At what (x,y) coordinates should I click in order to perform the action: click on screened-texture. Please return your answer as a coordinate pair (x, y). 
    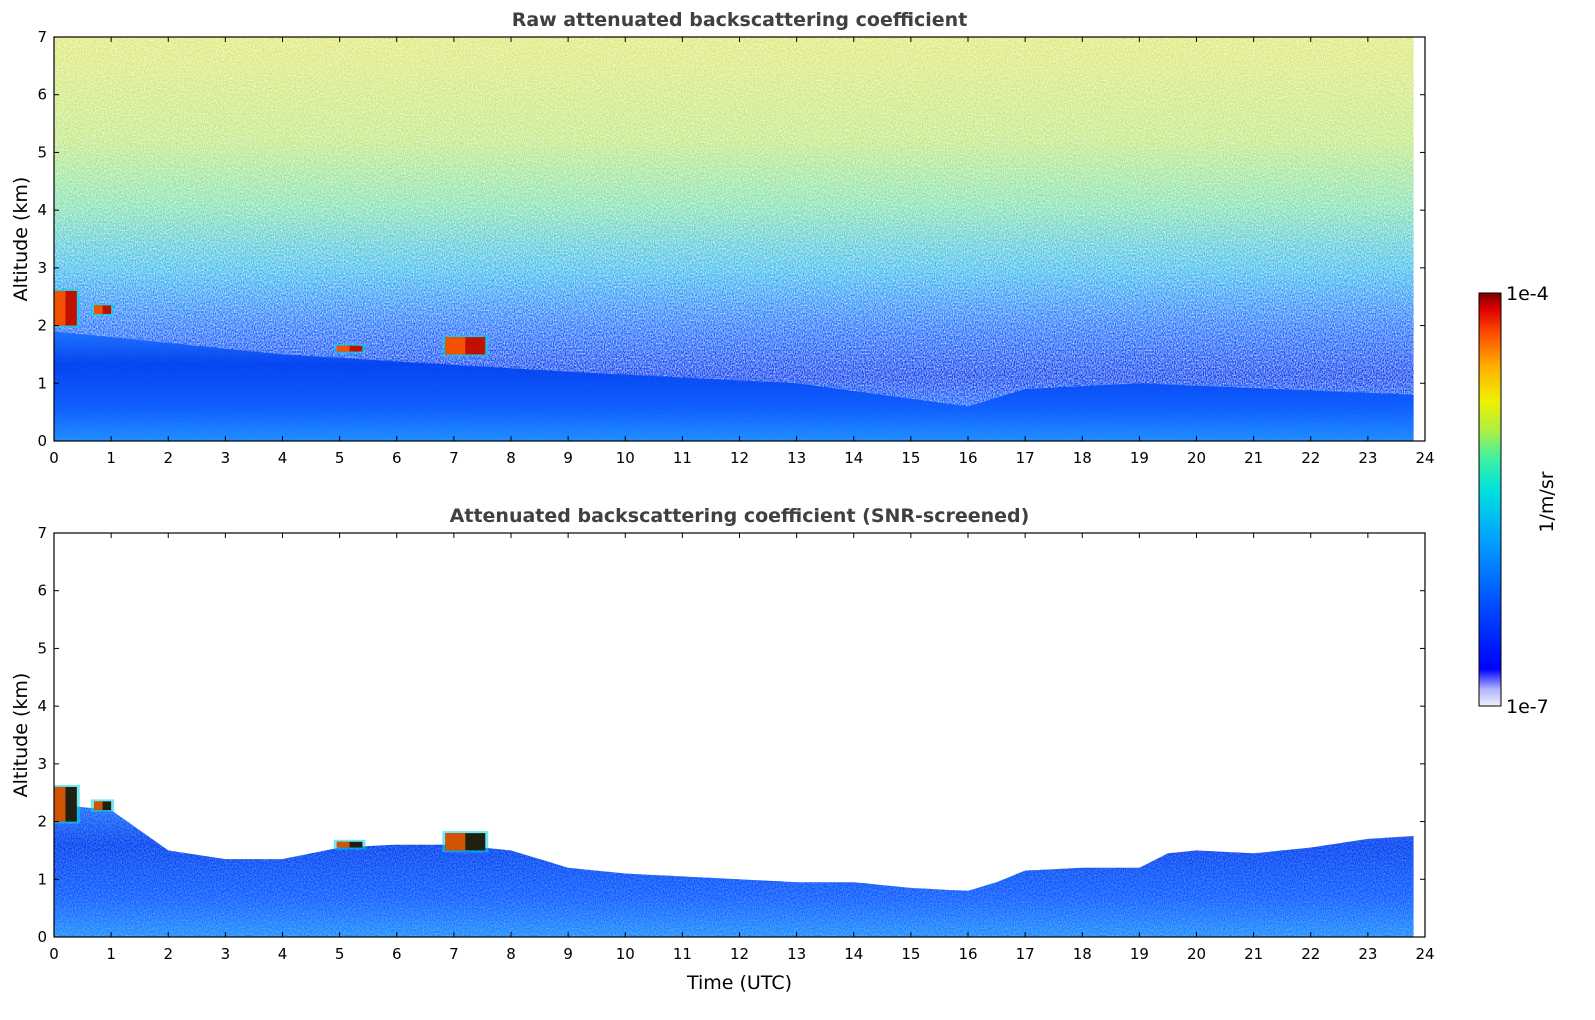
    Looking at the image, I should click on (734, 870).